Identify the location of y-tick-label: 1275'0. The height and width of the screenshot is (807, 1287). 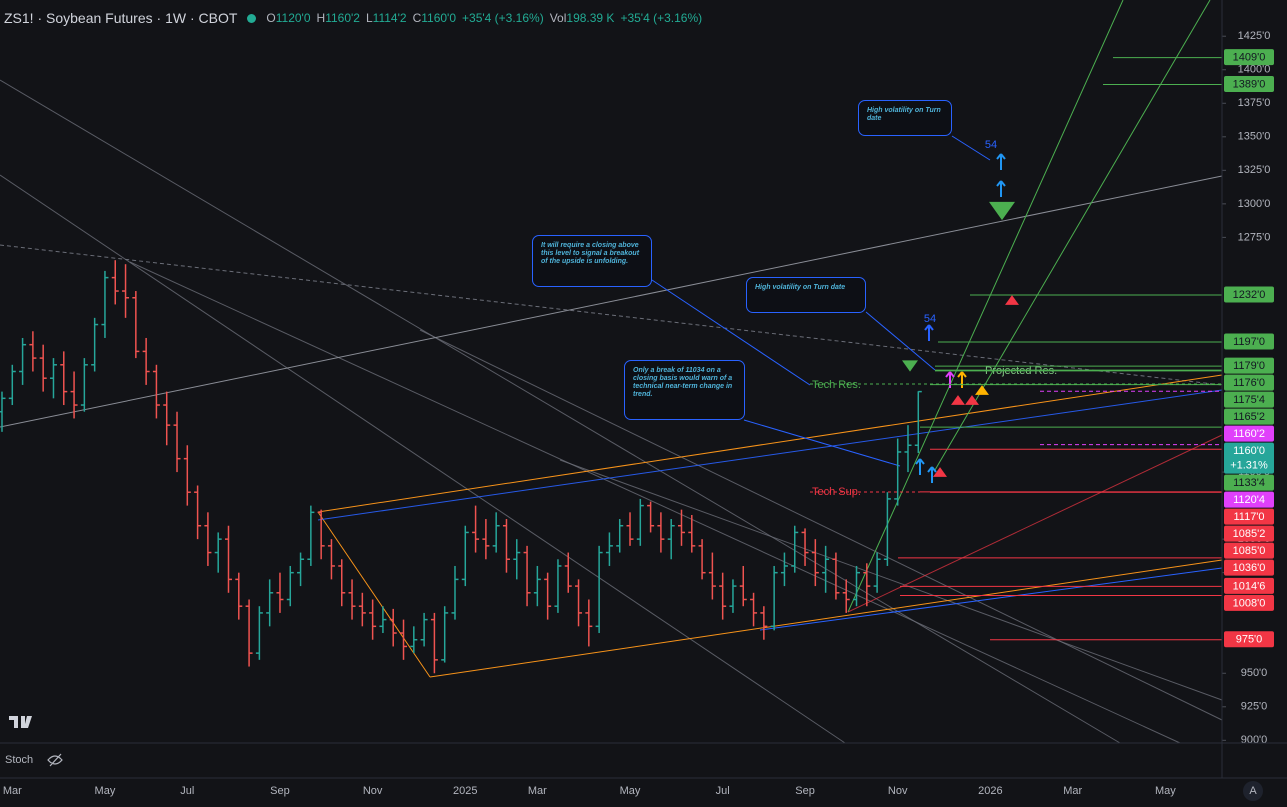
(1254, 237).